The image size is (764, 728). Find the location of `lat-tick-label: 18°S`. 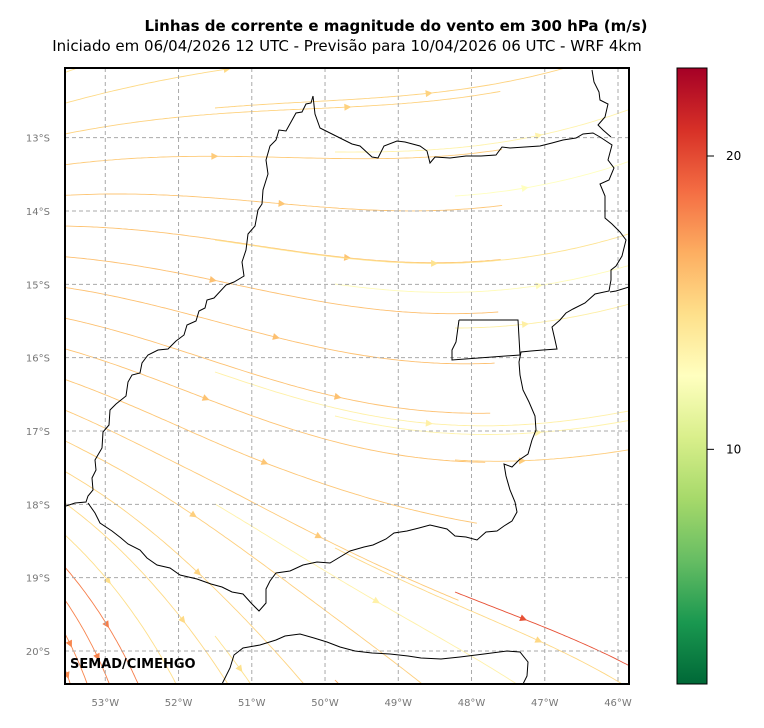

lat-tick-label: 18°S is located at coordinates (38, 505).